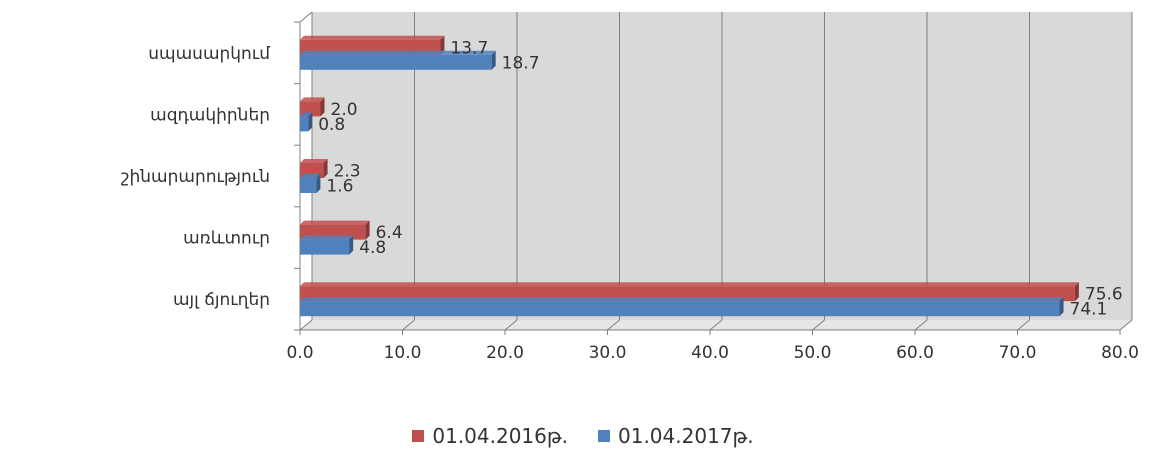 This screenshot has height=454, width=1166. Describe the element at coordinates (347, 172) in the screenshot. I see `data-label: 2.3` at that location.